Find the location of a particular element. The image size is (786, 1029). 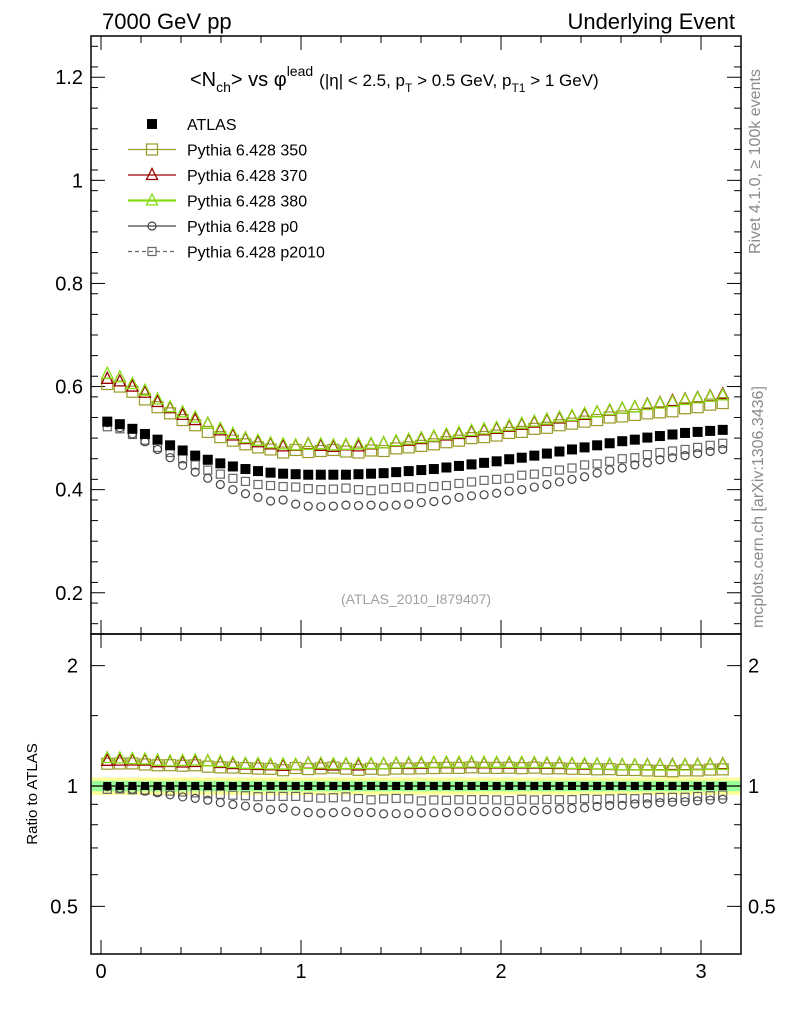

main-ytick-label: 1 is located at coordinates (77, 181).